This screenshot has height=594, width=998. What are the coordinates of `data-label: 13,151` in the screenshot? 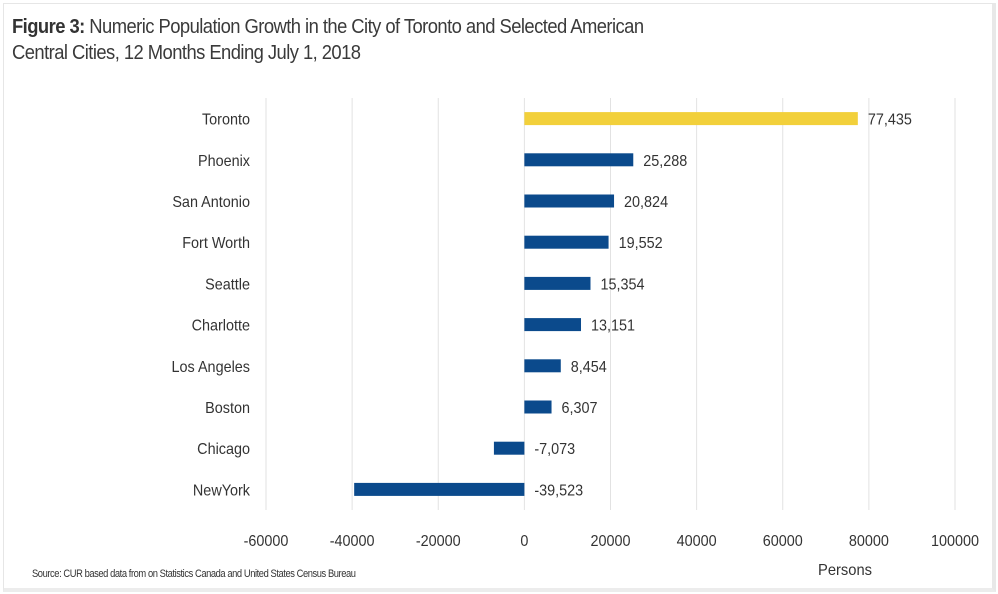 It's located at (613, 326).